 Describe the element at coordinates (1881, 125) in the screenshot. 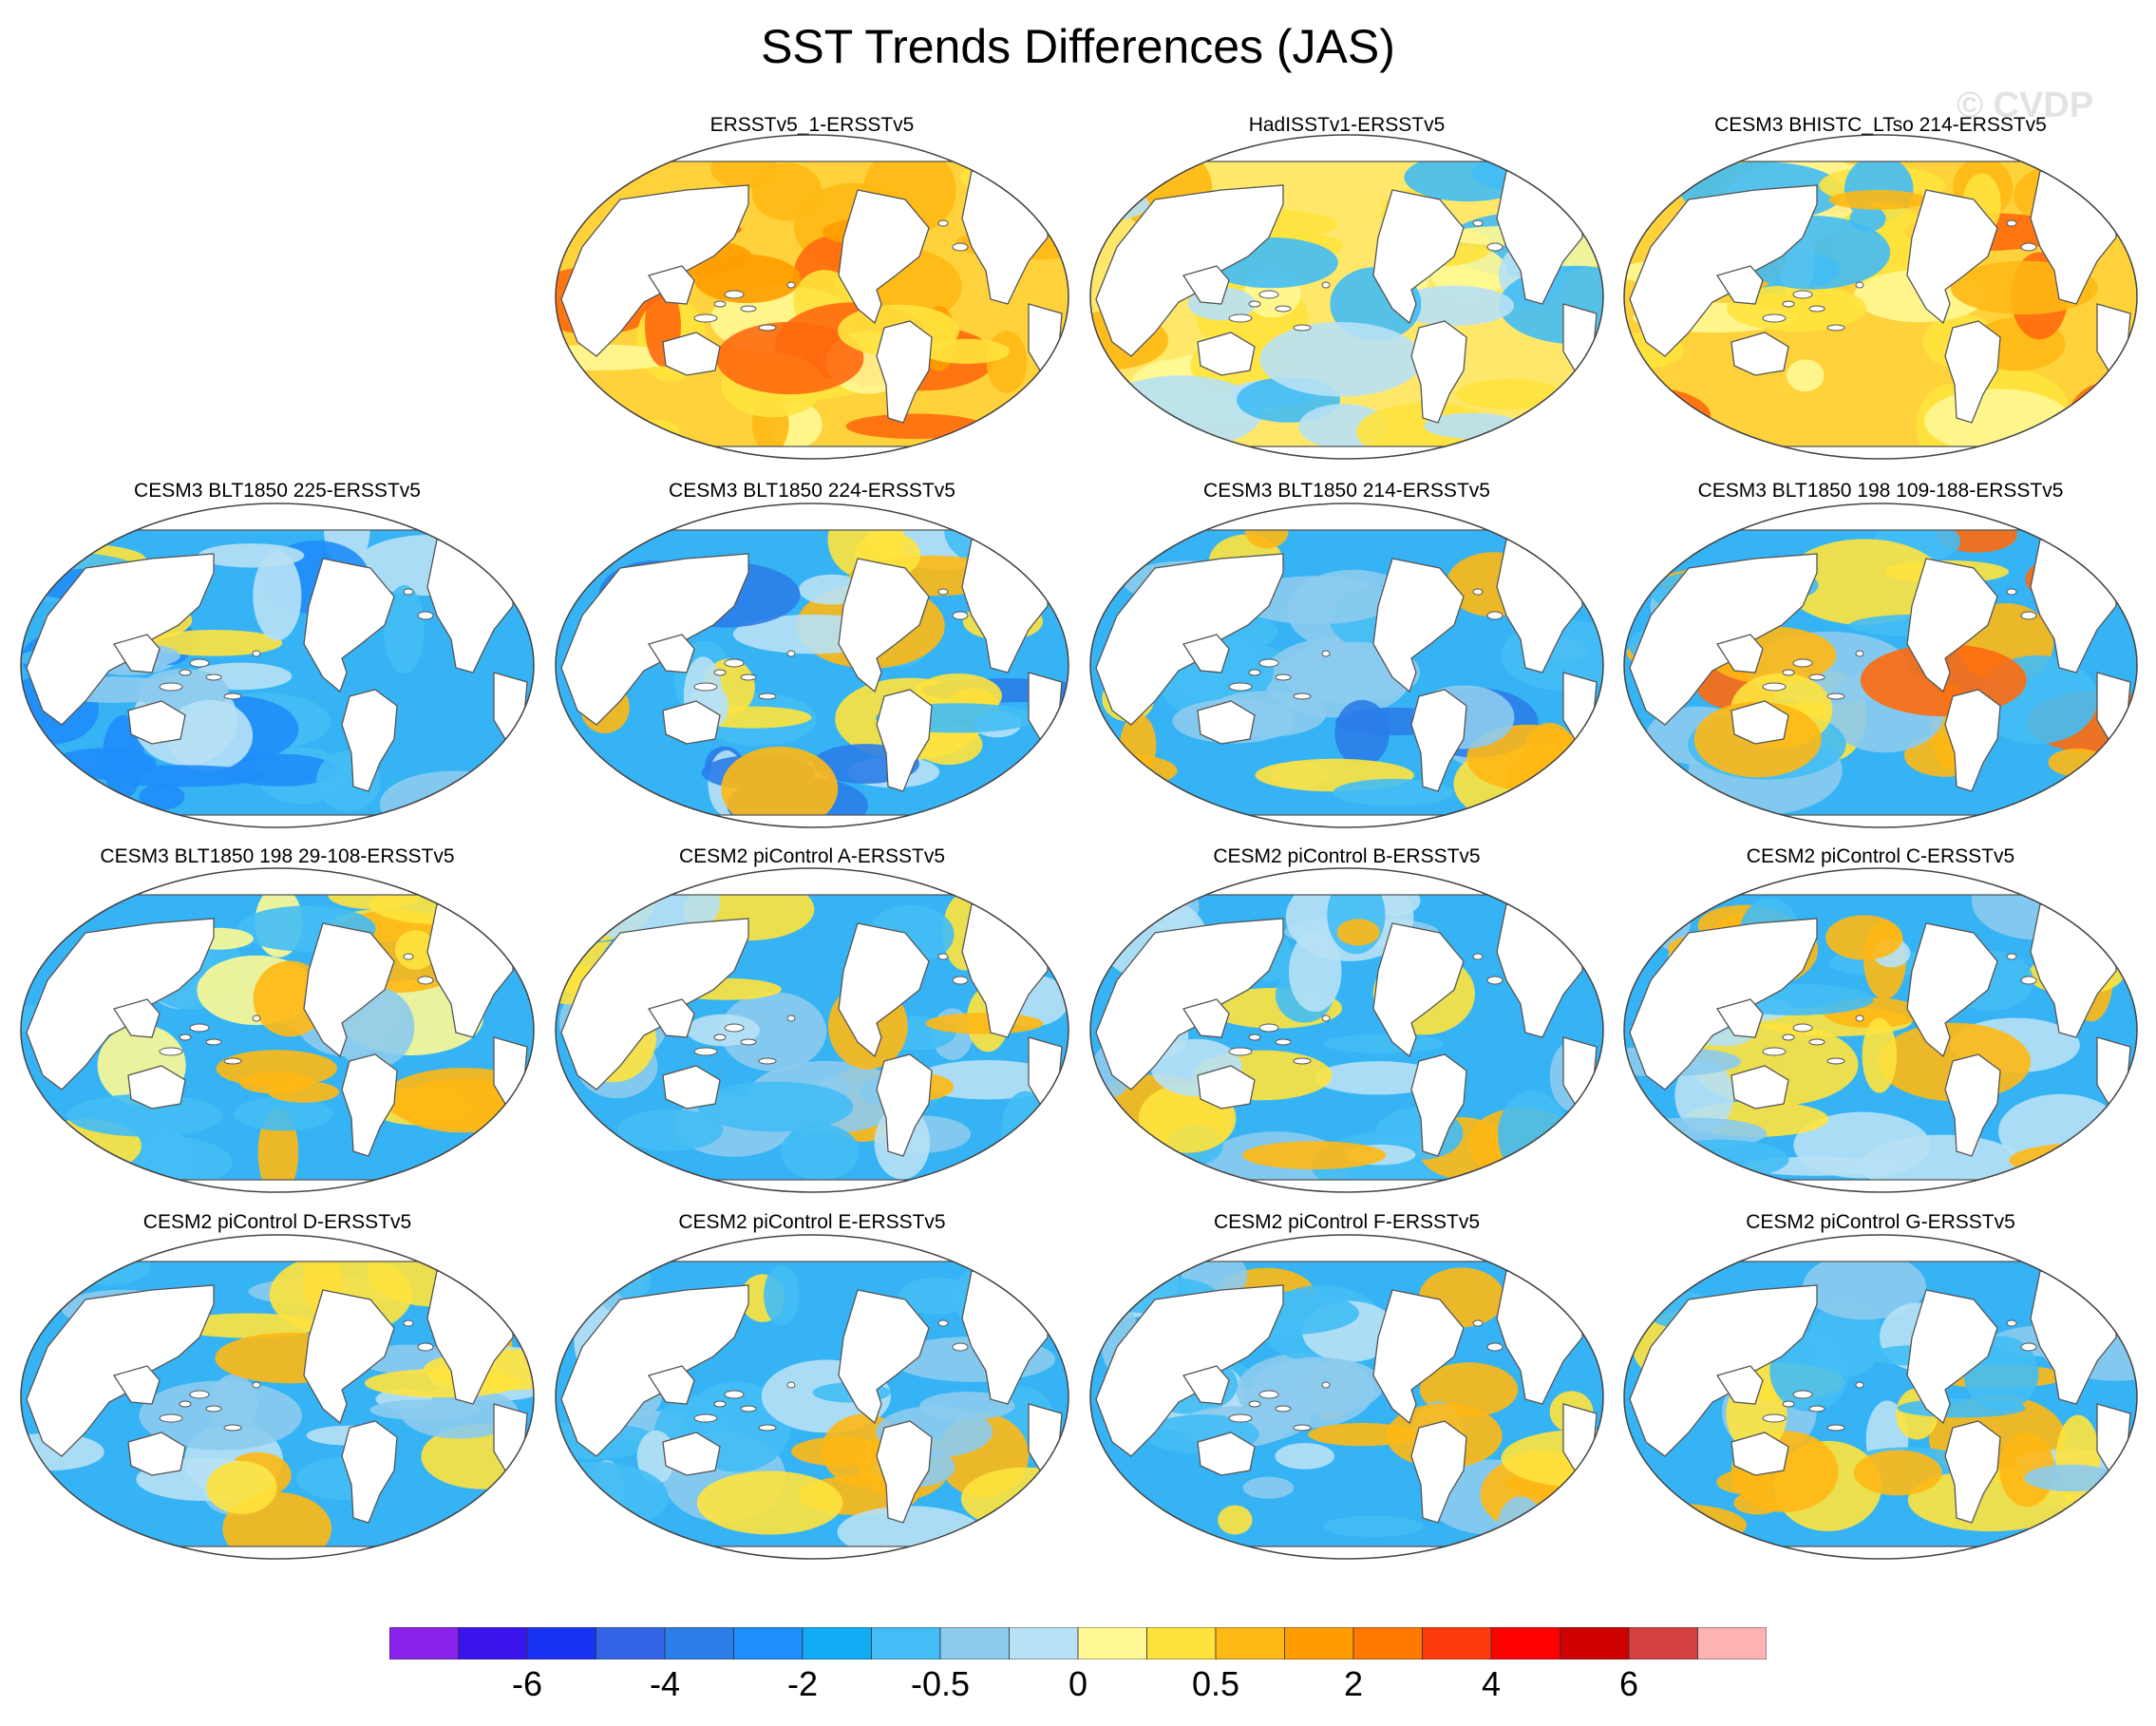

I see `panel-title: CESM3 BHISTC_LTso 214-ERSSTv5` at that location.